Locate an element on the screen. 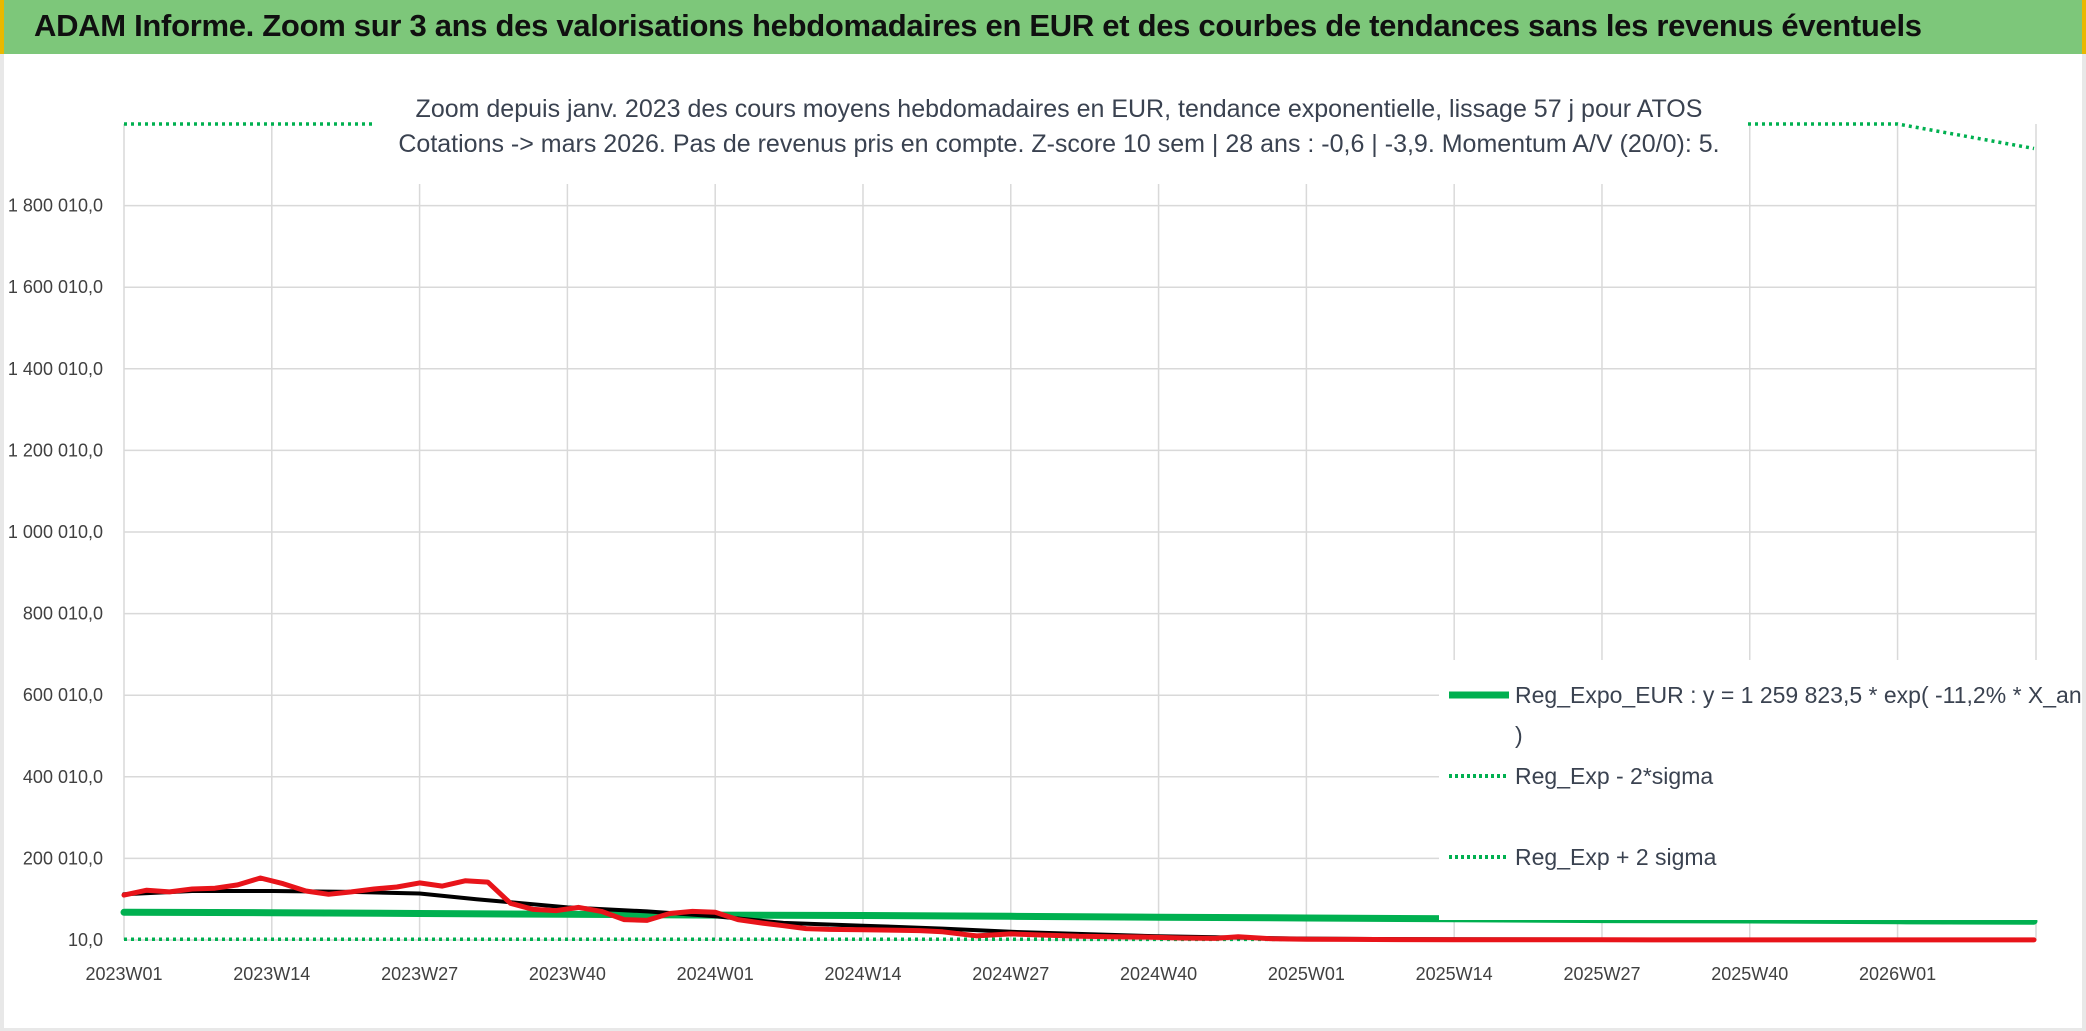 The width and height of the screenshot is (2086, 1031). x-tick-label: 2025W27 is located at coordinates (1601, 974).